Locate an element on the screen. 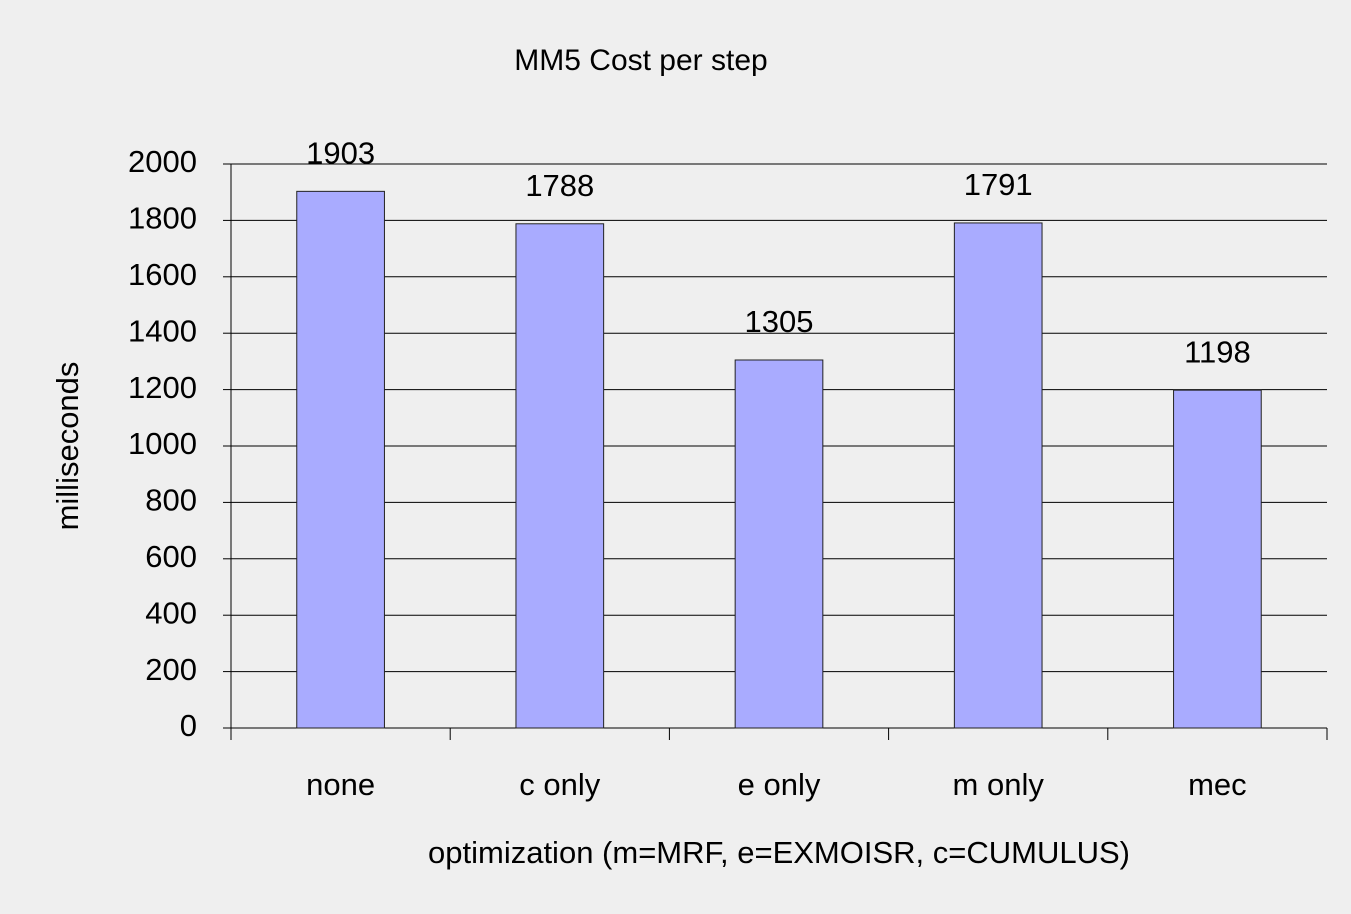 The image size is (1351, 914). data-label: 1791 is located at coordinates (998, 184).